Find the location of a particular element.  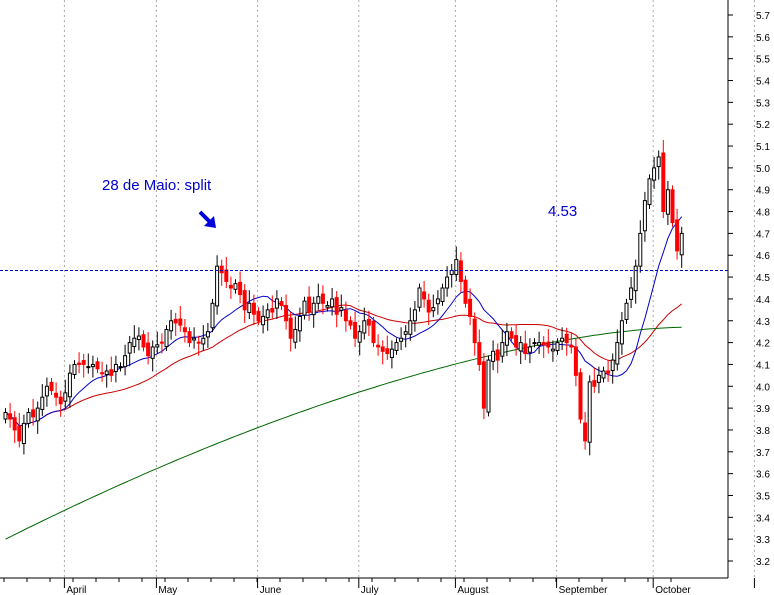

y-tick-label: 5.0 is located at coordinates (763, 169).